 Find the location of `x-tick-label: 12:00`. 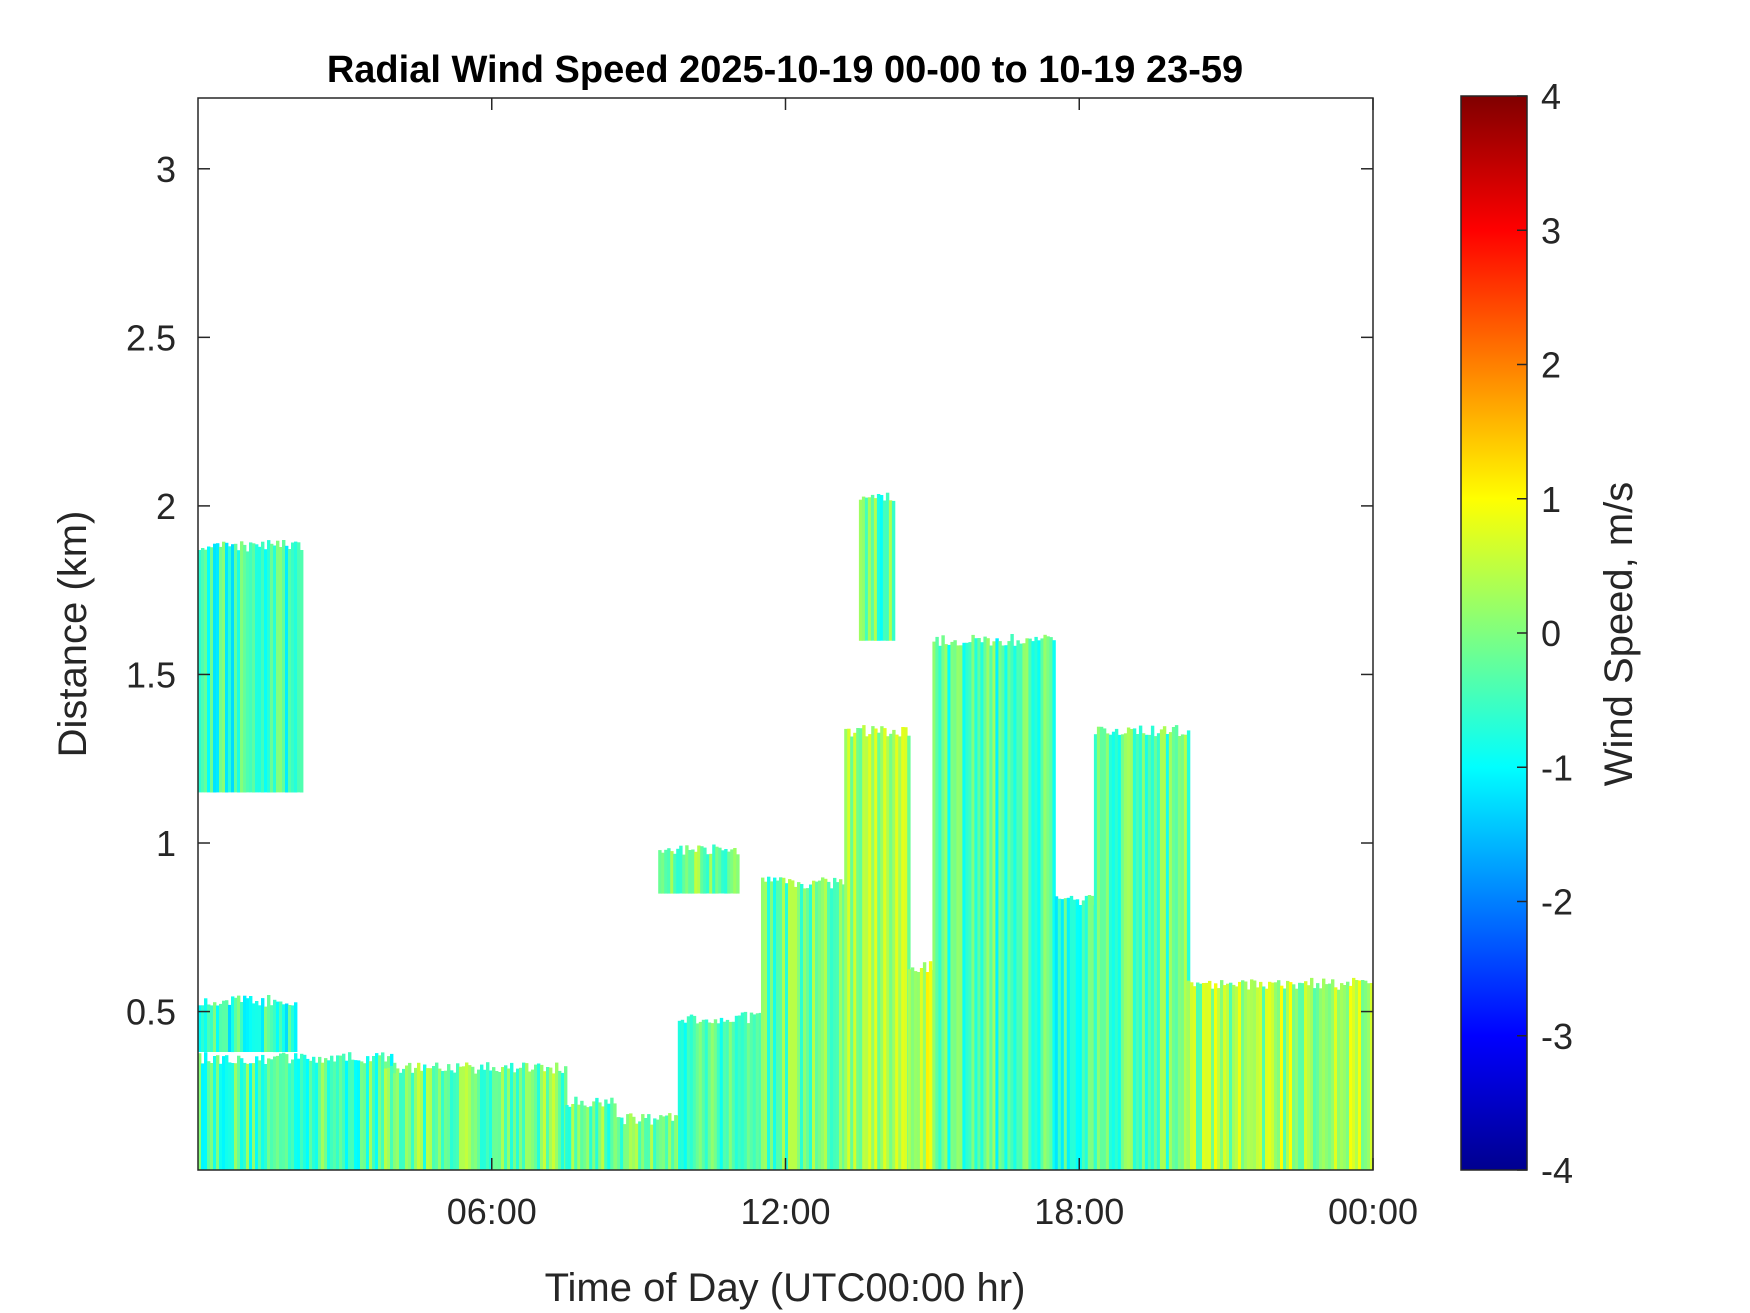

x-tick-label: 12:00 is located at coordinates (785, 1211).